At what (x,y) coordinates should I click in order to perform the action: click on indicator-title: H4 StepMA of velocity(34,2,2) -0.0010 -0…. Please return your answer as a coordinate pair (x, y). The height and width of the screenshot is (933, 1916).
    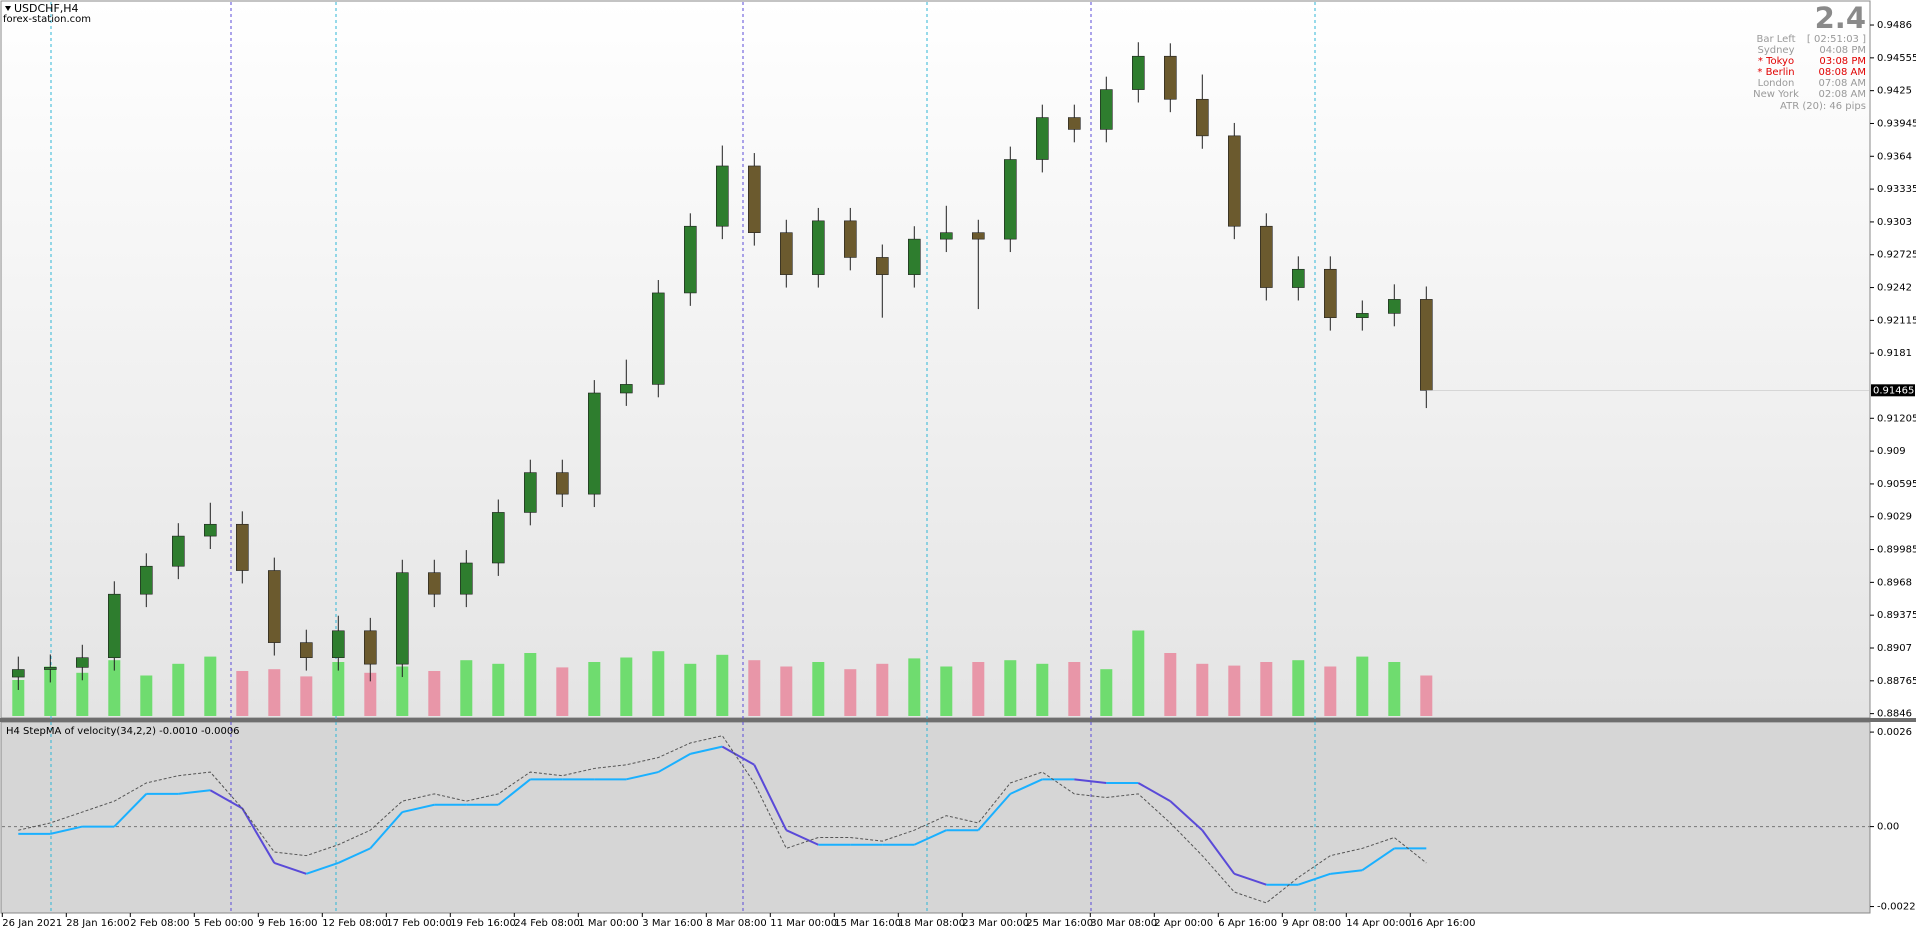
    Looking at the image, I should click on (123, 731).